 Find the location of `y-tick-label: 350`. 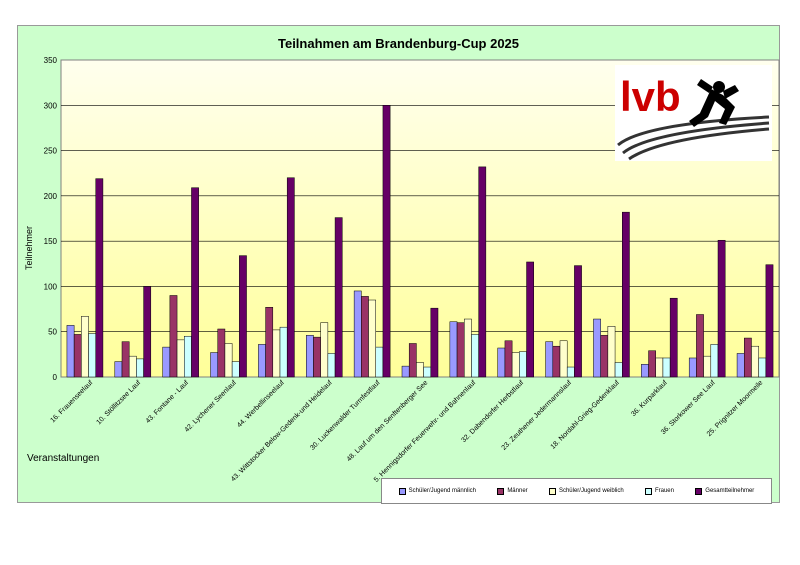

y-tick-label: 350 is located at coordinates (51, 60).